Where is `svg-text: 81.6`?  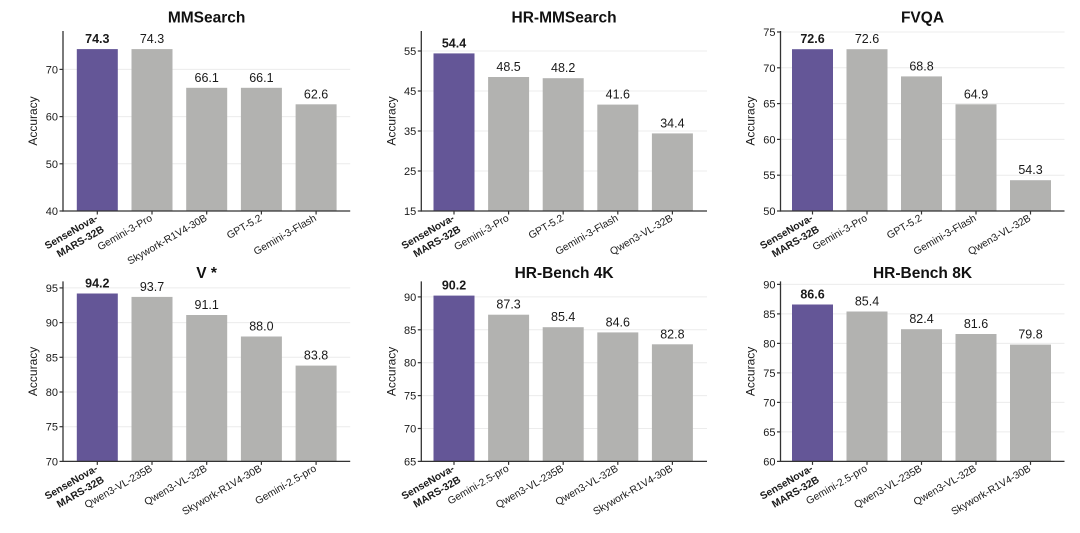
svg-text: 81.6 is located at coordinates (976, 324).